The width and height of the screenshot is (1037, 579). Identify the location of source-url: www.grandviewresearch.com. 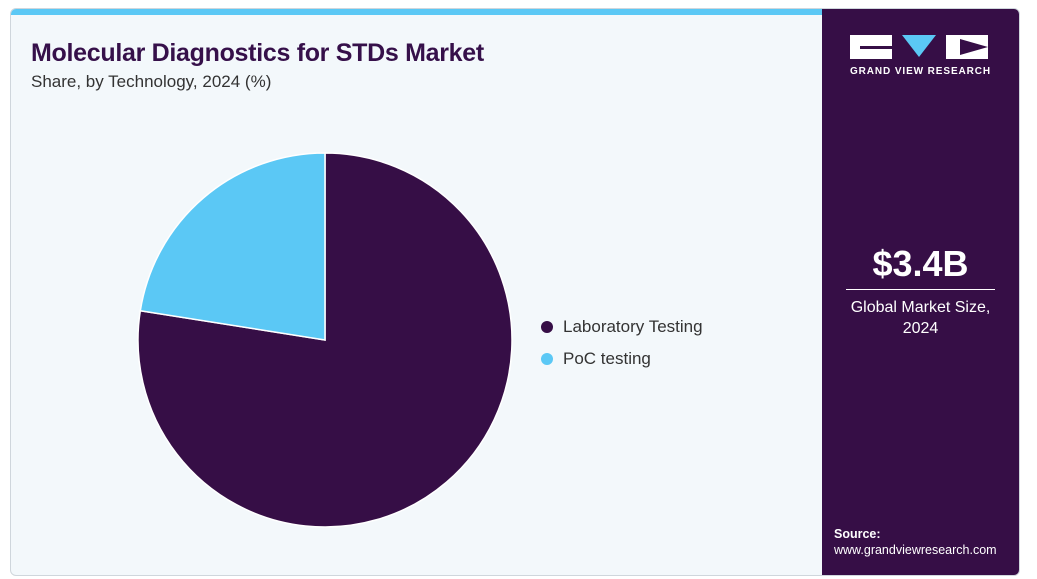
(915, 550).